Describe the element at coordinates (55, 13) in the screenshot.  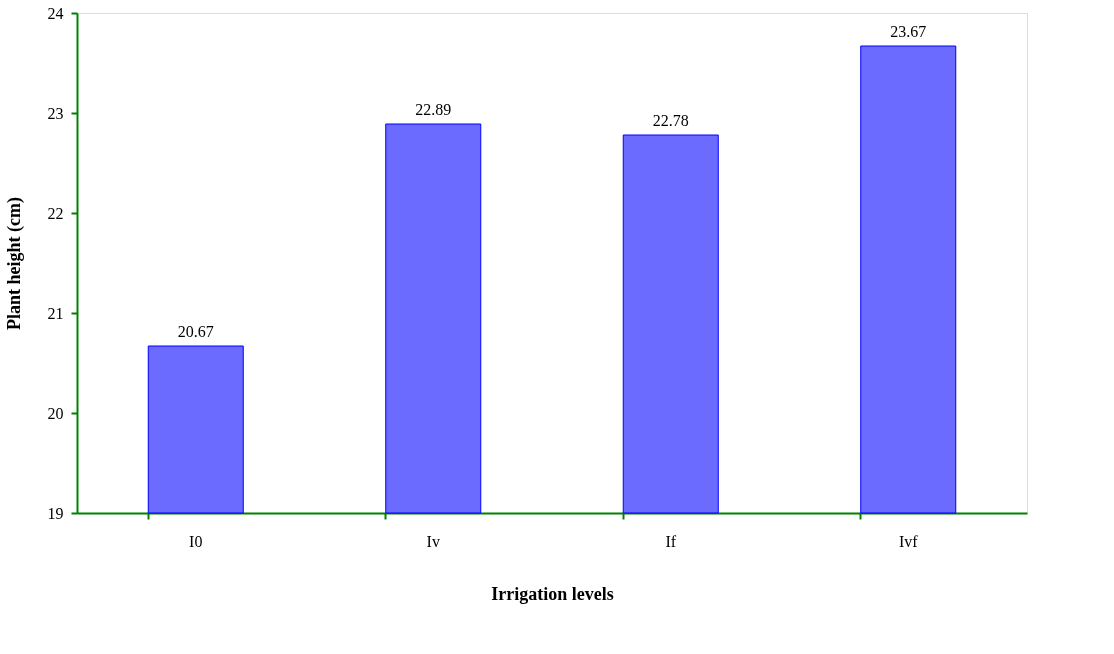
I see `y-tick-label: 24` at that location.